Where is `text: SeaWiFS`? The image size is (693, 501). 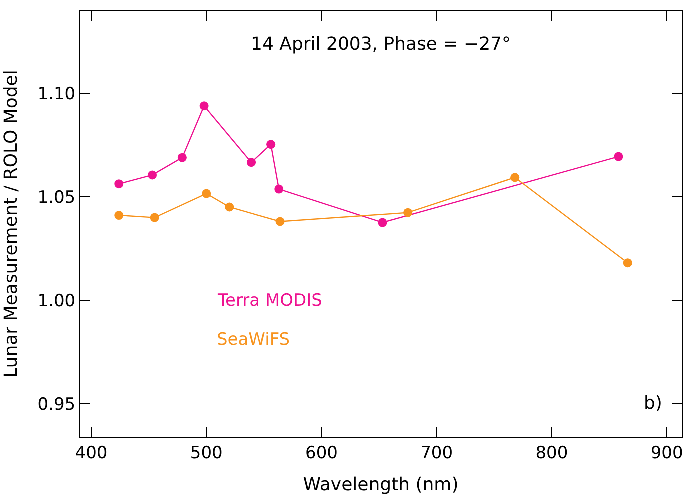 text: SeaWiFS is located at coordinates (253, 340).